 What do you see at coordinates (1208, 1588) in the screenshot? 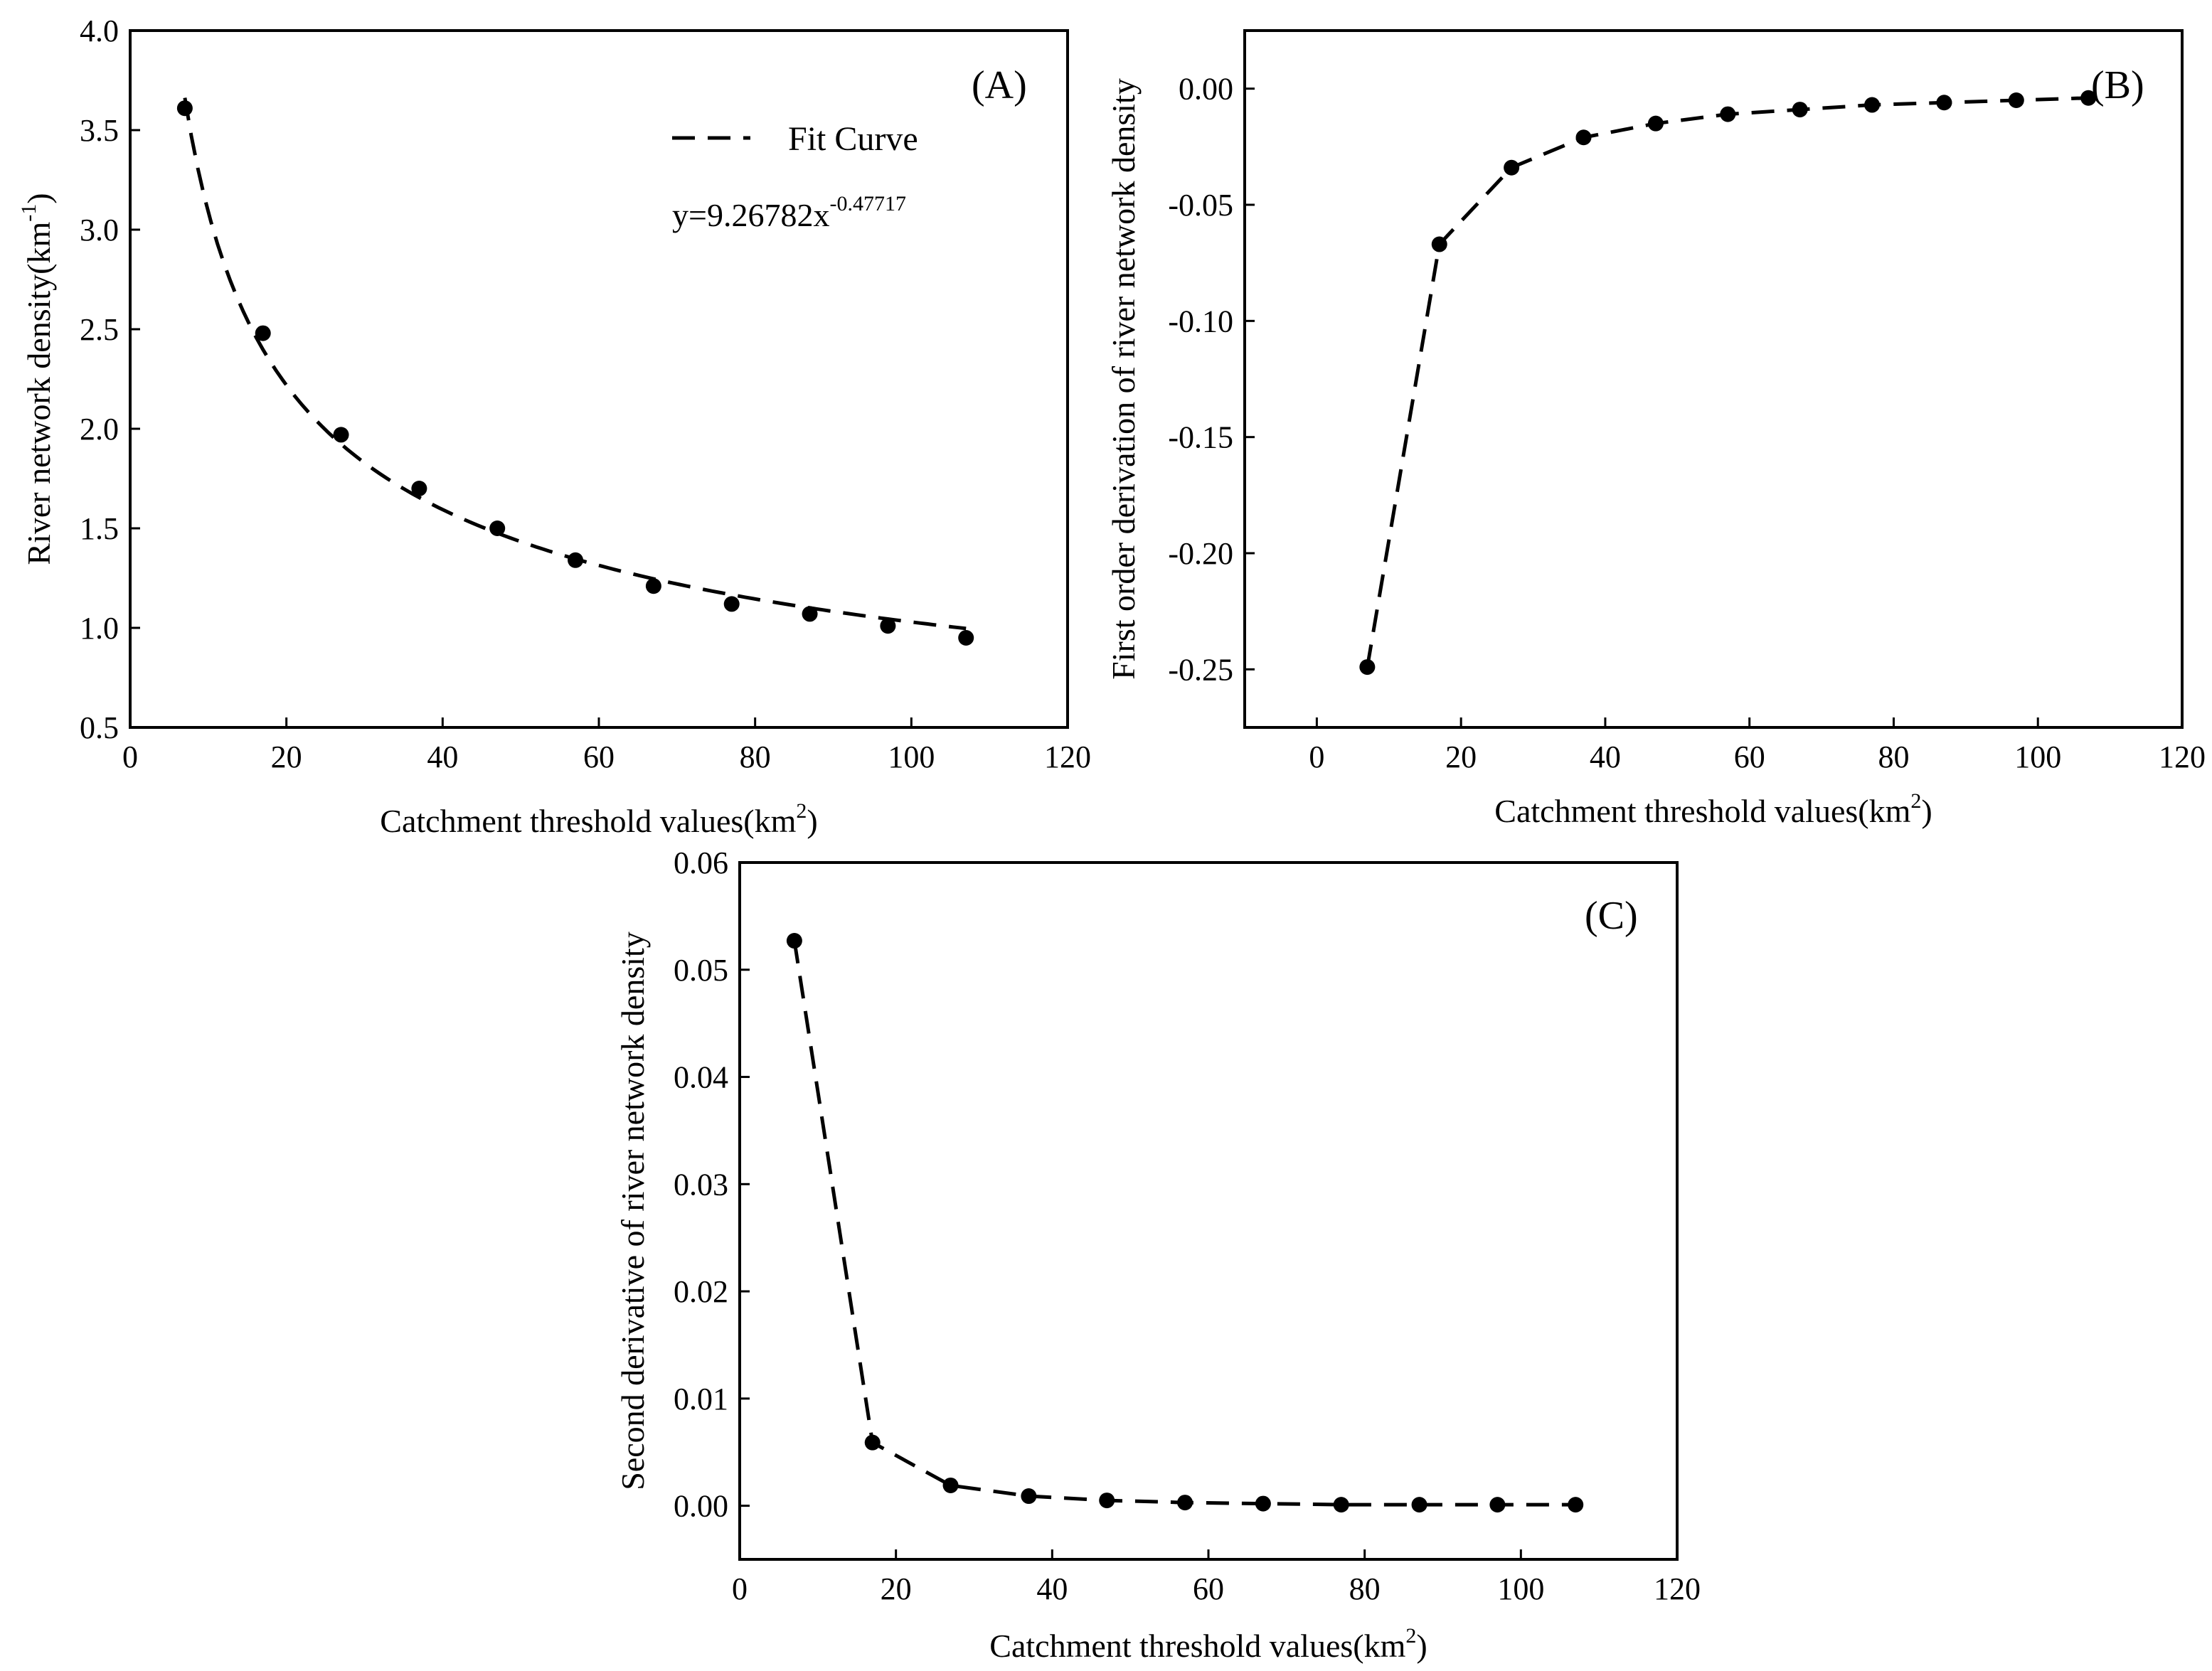
I see `panel-c-x-tick-label-60: 60` at bounding box center [1208, 1588].